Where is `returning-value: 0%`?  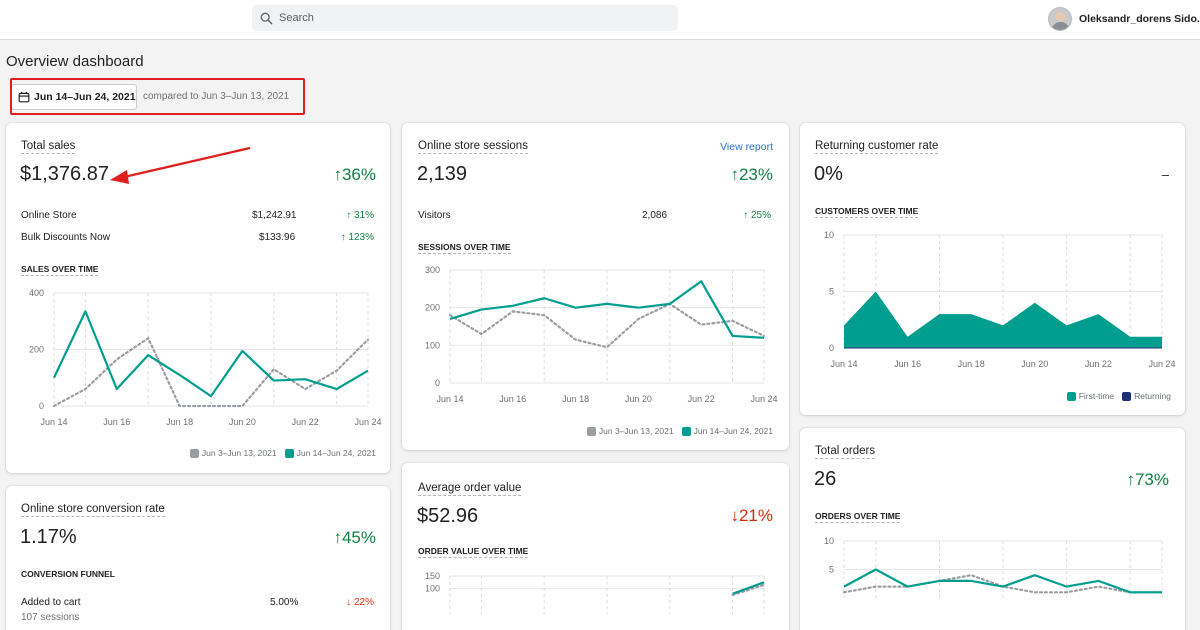 returning-value: 0% is located at coordinates (828, 174).